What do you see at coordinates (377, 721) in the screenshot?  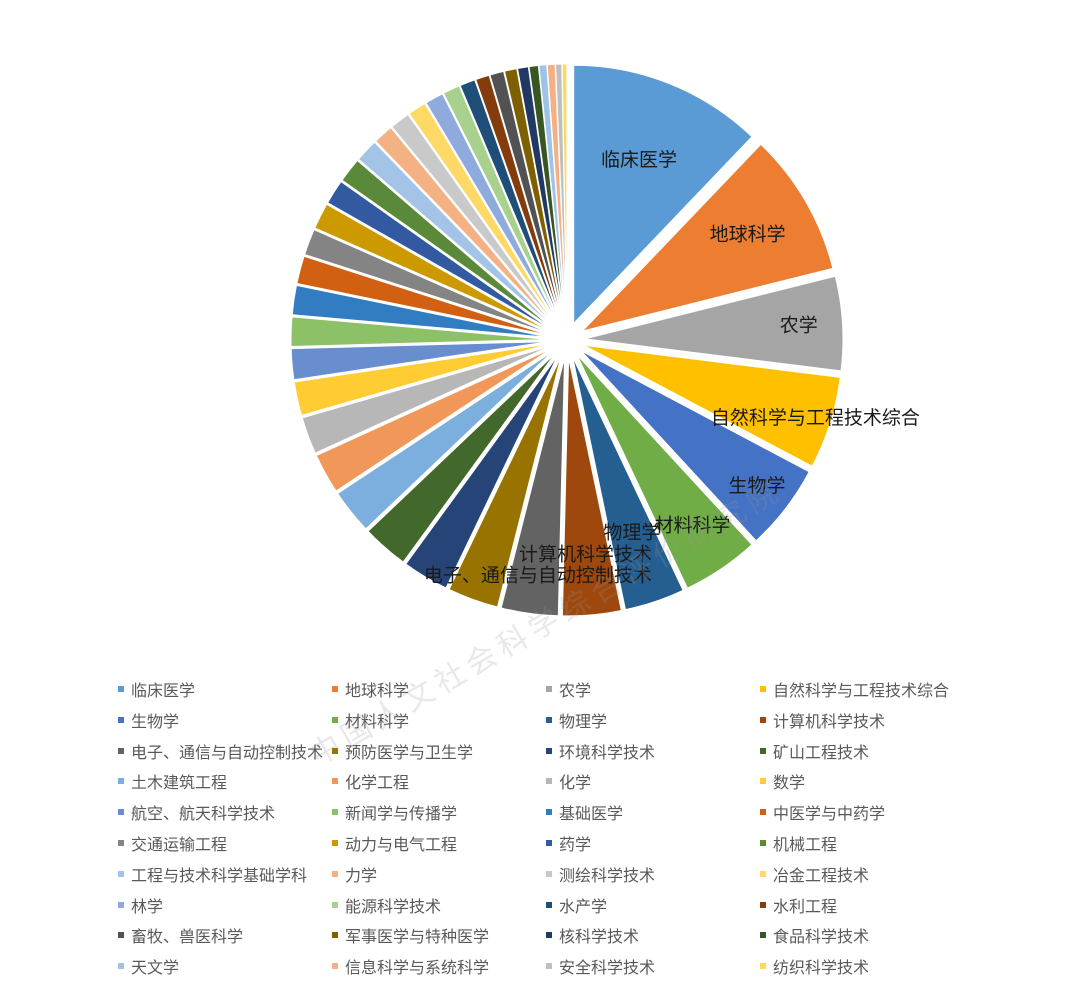 I see `legend-label: 材料科学` at bounding box center [377, 721].